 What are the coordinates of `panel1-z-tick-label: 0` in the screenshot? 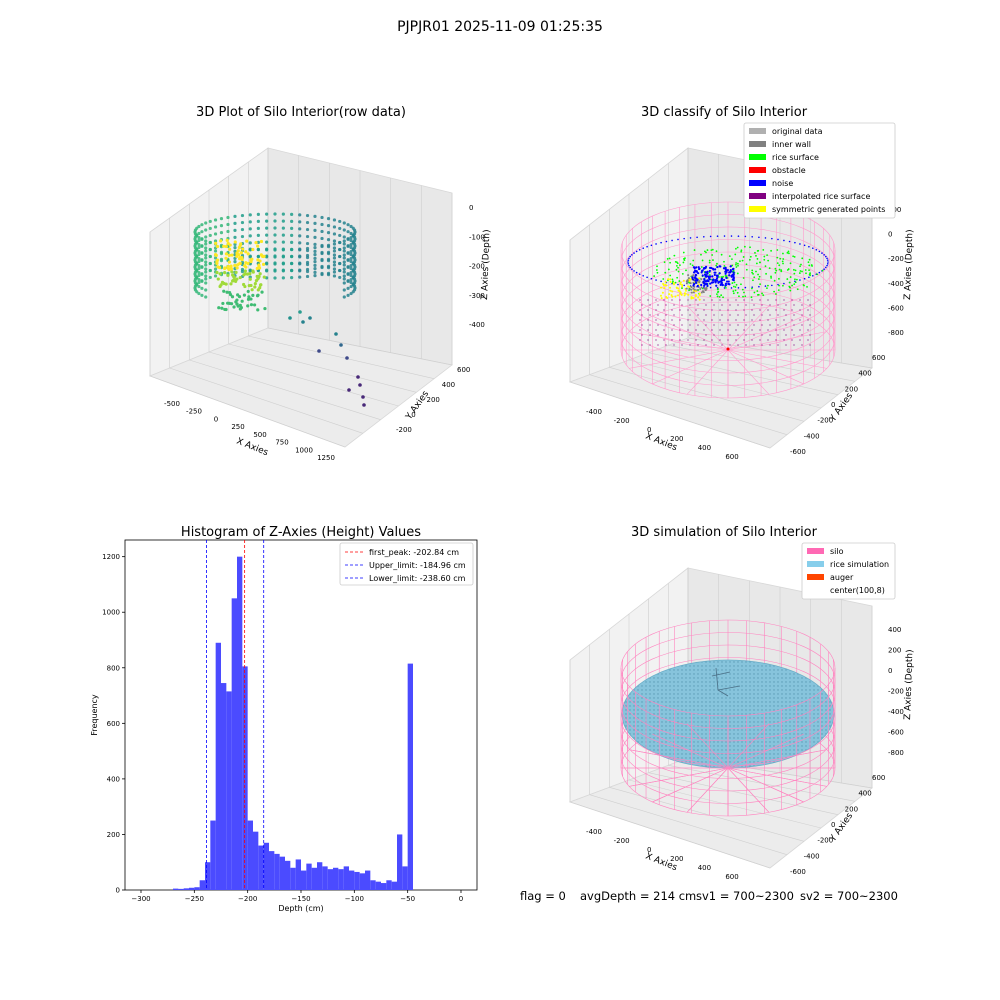 It's located at (471, 208).